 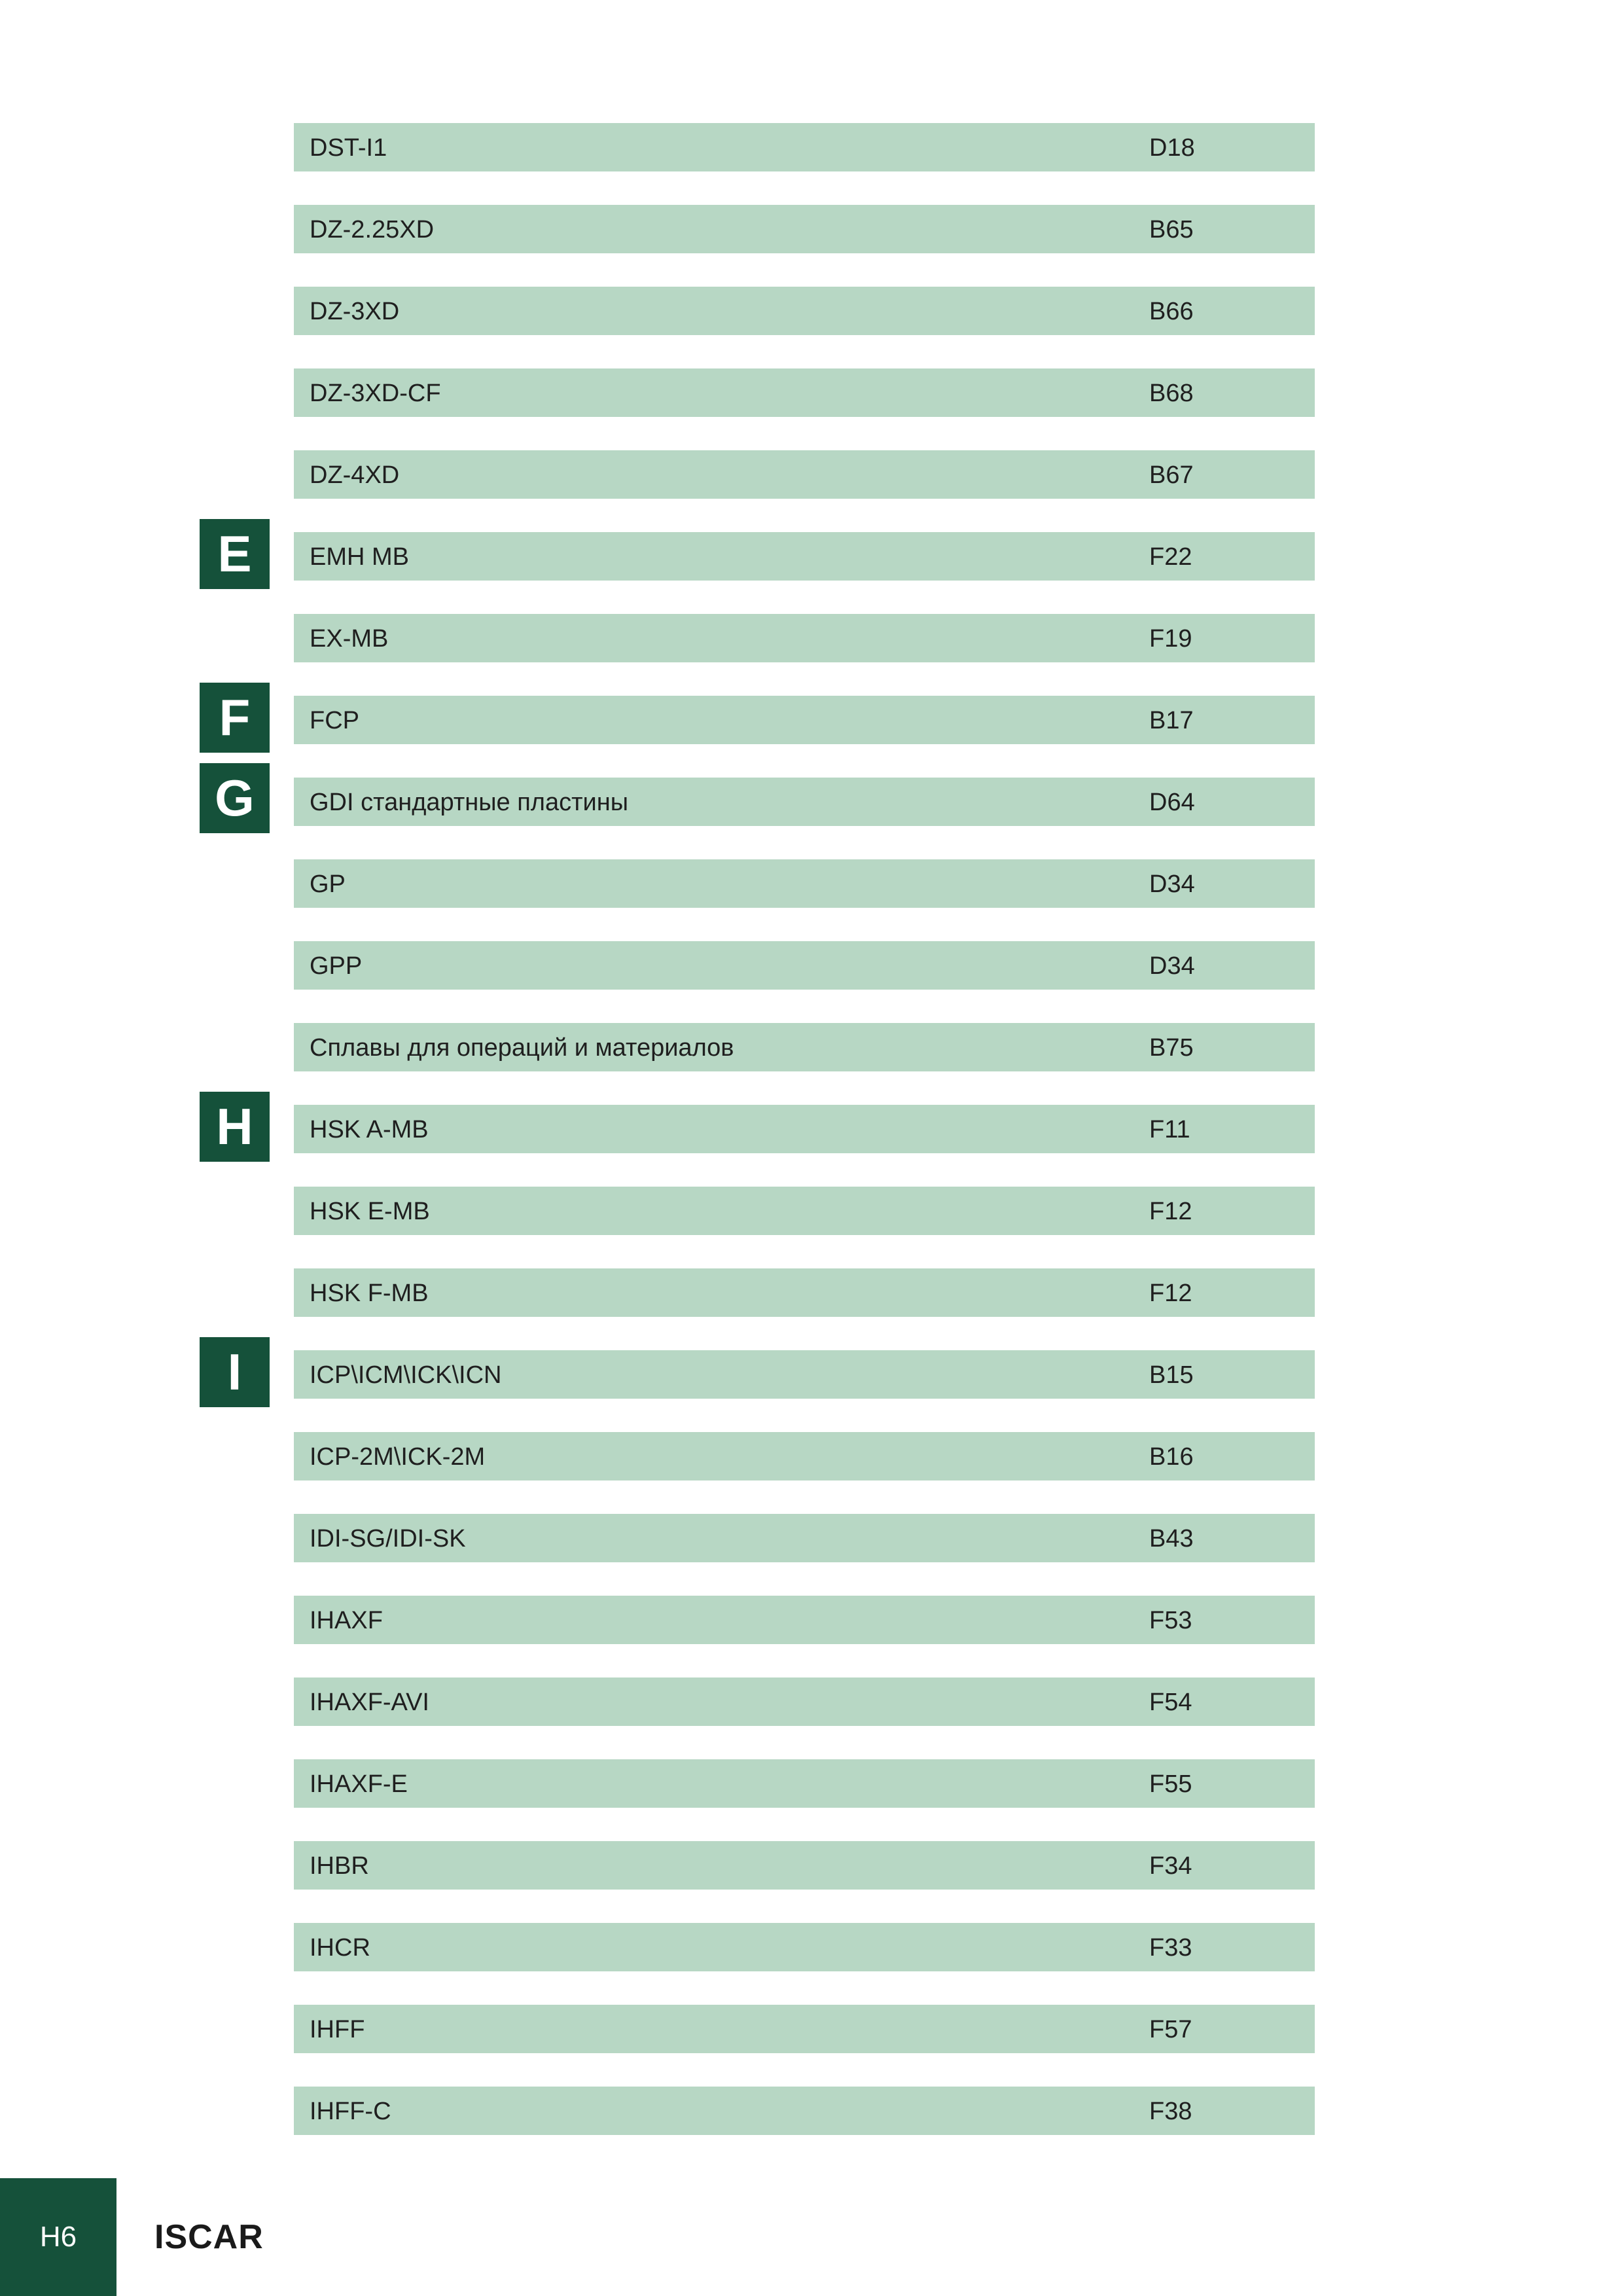 What do you see at coordinates (340, 1948) in the screenshot?
I see `index-entry-name: IHCR` at bounding box center [340, 1948].